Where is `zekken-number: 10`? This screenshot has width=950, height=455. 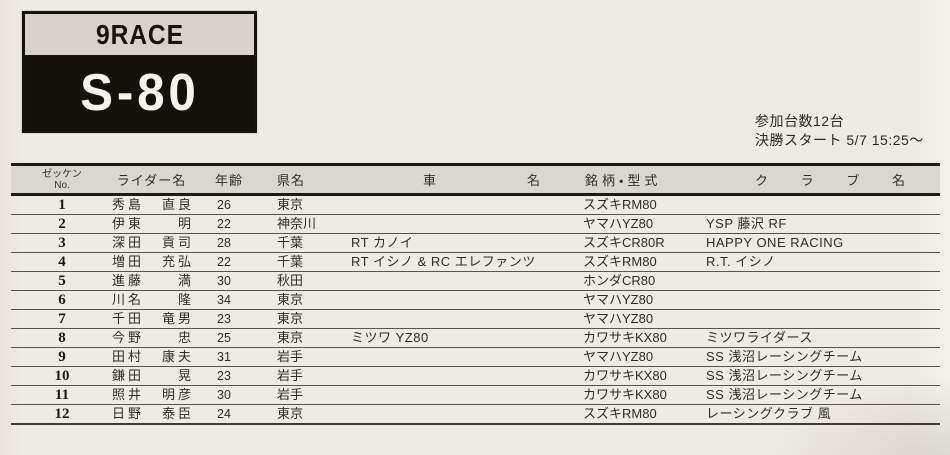
zekken-number: 10 is located at coordinates (62, 376).